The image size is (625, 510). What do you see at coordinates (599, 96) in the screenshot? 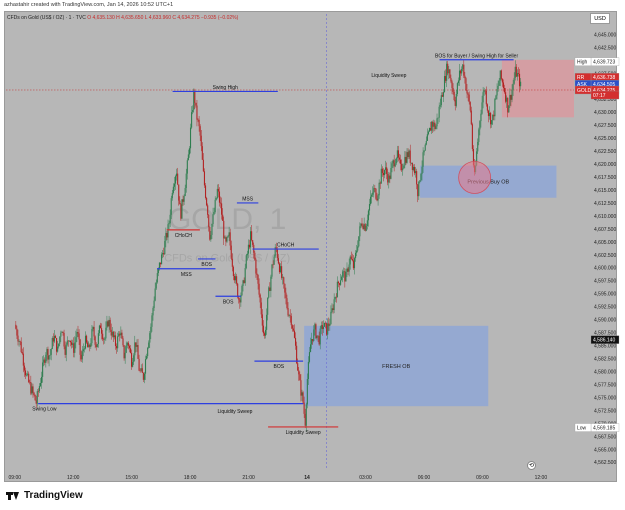
I see `price-flag-value: 07:17` at bounding box center [599, 96].